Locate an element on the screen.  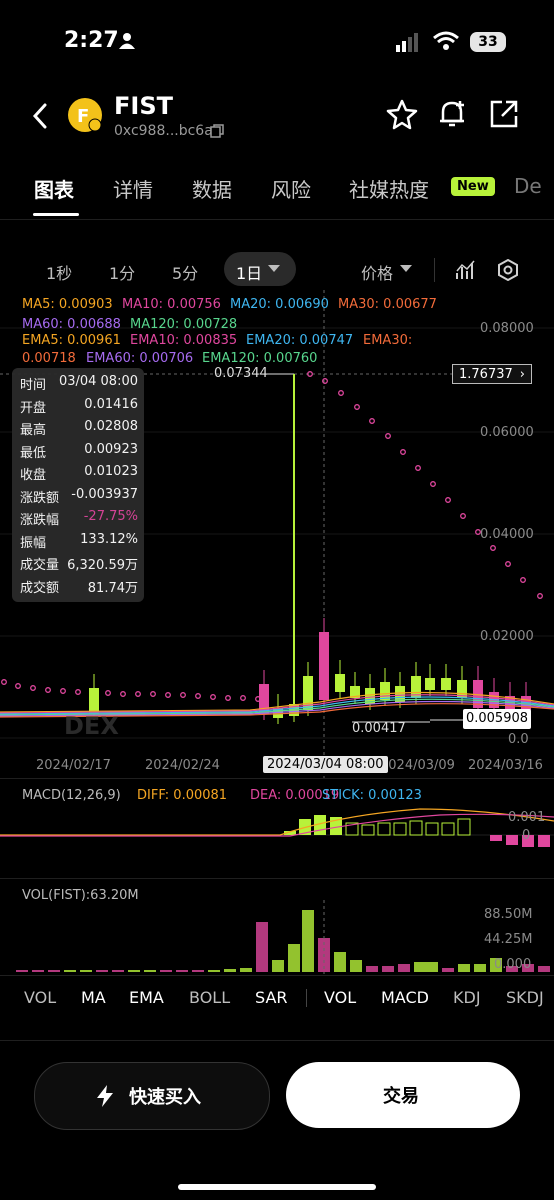
token-title: FIST is located at coordinates (143, 106).